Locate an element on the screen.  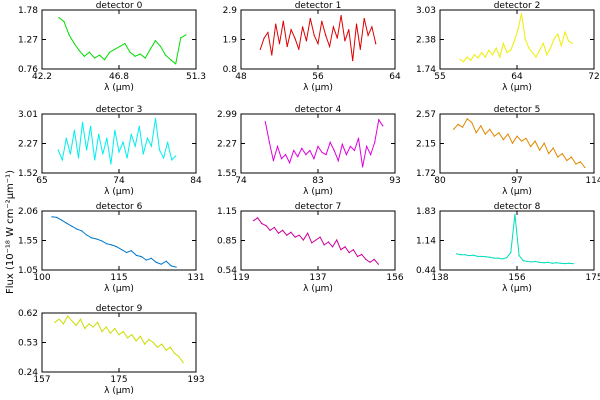
x-tick-label: 74 is located at coordinates (119, 181).